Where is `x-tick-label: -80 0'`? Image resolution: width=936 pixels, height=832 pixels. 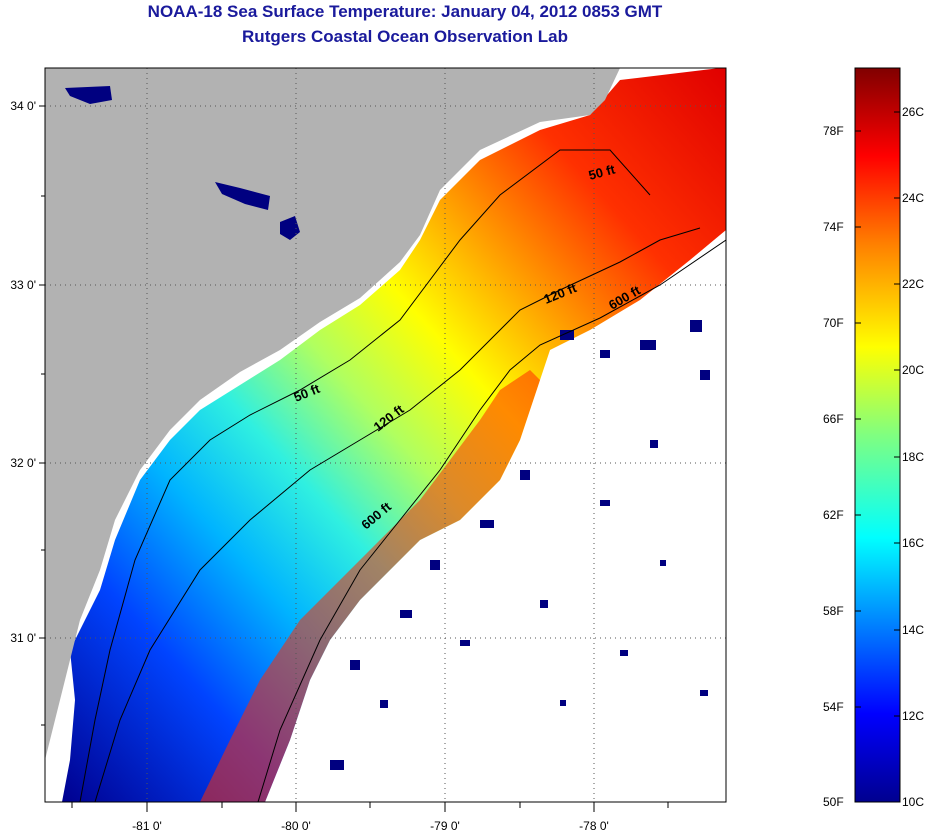
x-tick-label: -80 0' is located at coordinates (296, 825).